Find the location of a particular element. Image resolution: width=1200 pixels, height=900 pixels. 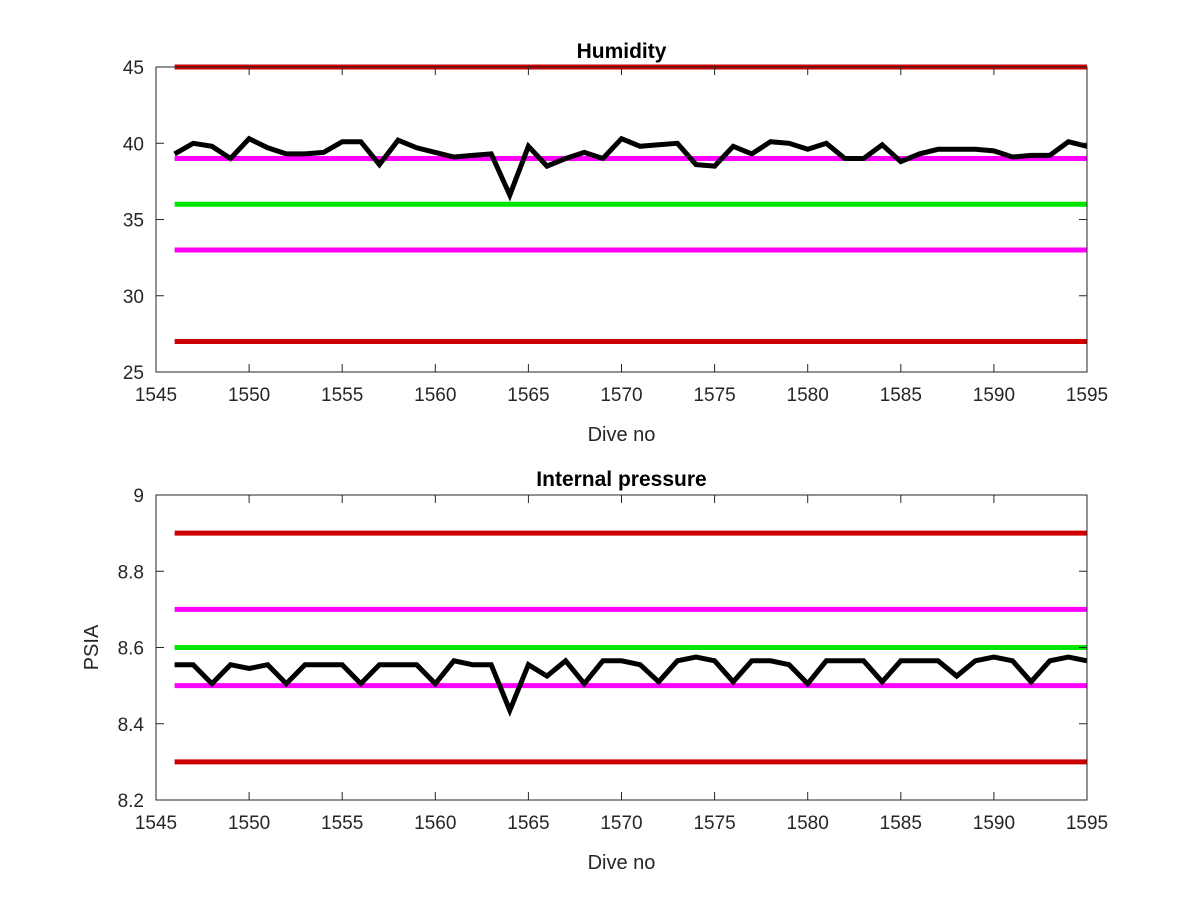

pressure-x-axis-label: Dive no is located at coordinates (622, 863).